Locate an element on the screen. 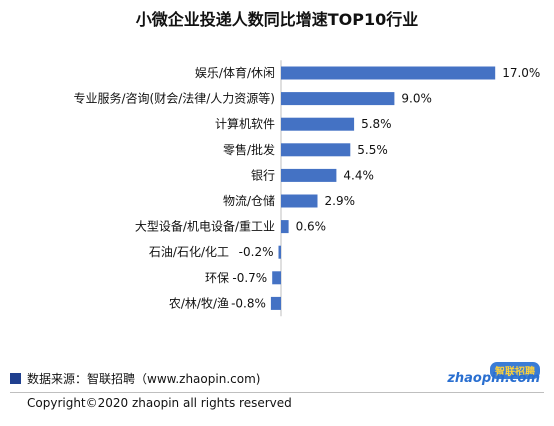  category-label: 计算机软件 is located at coordinates (245, 123).